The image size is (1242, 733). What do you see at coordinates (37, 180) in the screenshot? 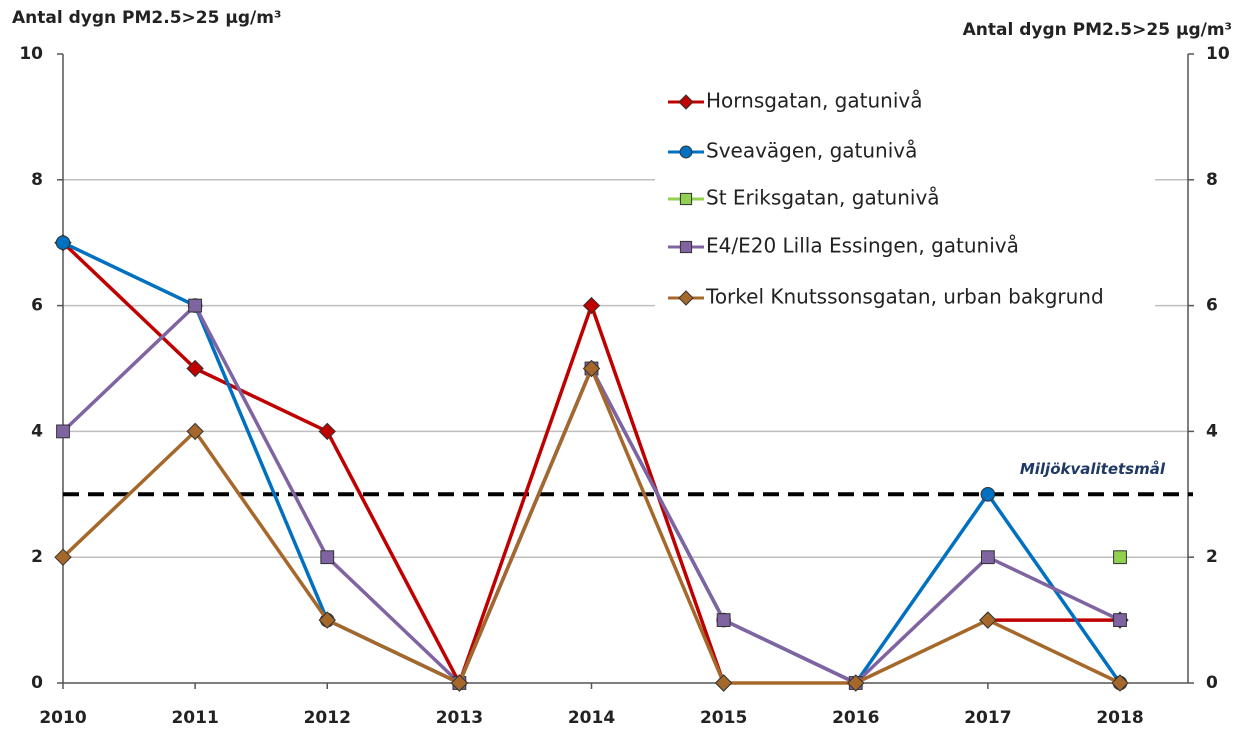
I see `y-tick-label: 8` at bounding box center [37, 180].